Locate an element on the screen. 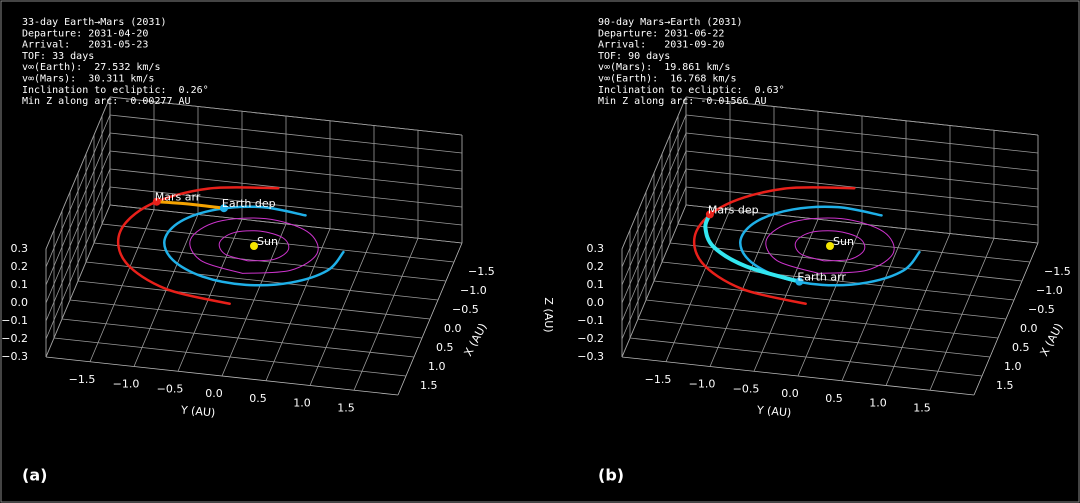 The image size is (1080, 503). x-tick-label: 0.0 is located at coordinates (453, 328).